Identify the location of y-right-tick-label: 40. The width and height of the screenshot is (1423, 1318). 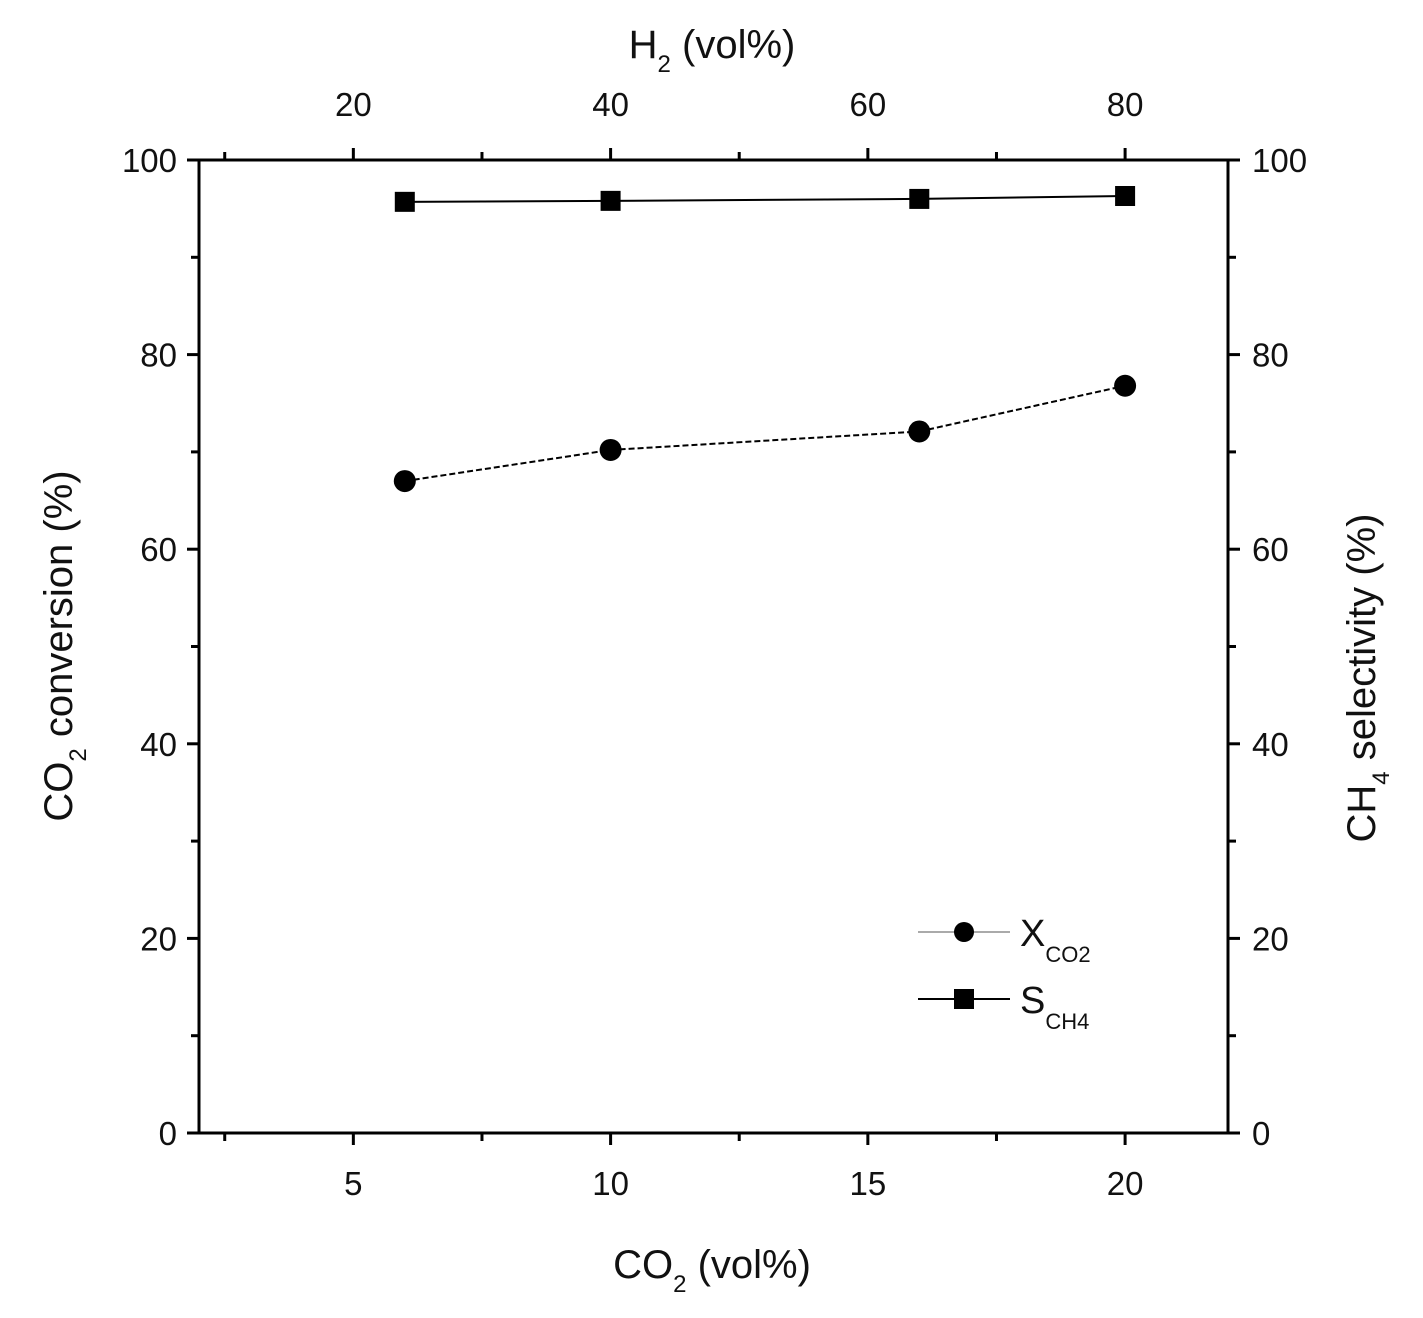
(1270, 744).